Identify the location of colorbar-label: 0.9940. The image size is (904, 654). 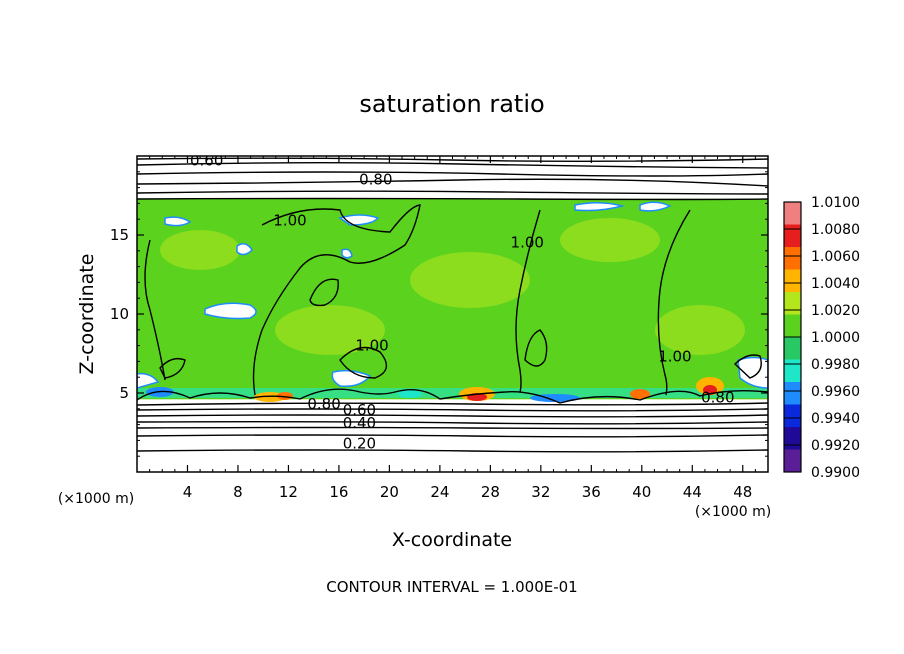
(835, 419).